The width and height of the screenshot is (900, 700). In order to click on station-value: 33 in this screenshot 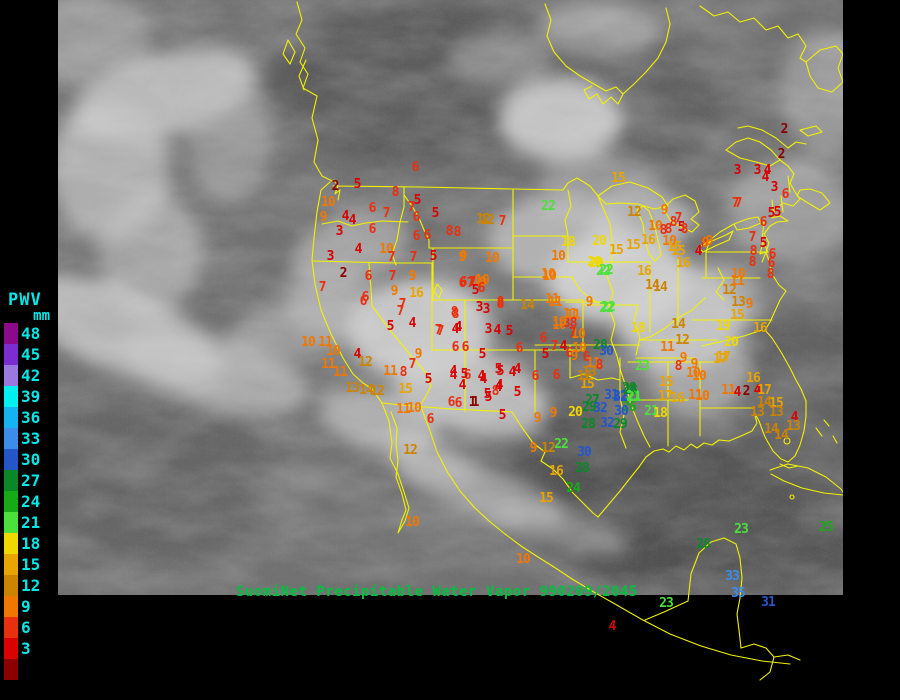, I will do `click(732, 576)`.